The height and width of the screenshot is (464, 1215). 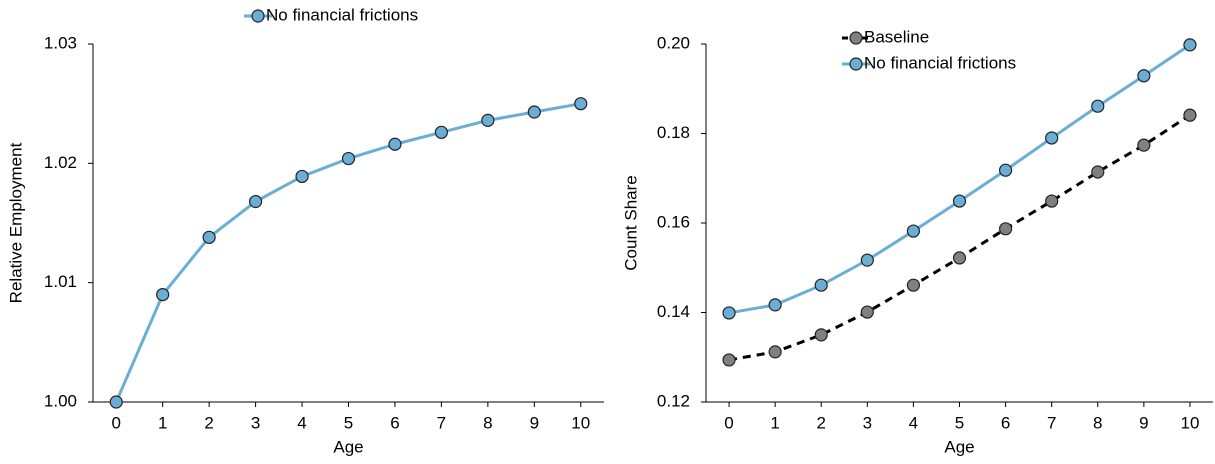 I want to click on y-axis-label: Relative Employment, so click(x=15, y=222).